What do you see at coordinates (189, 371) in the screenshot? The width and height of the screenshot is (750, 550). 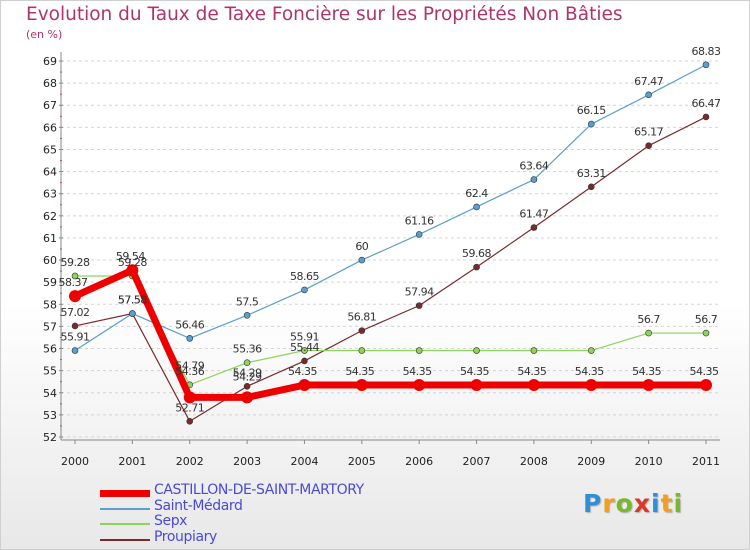 I see `data-label: 54.36` at bounding box center [189, 371].